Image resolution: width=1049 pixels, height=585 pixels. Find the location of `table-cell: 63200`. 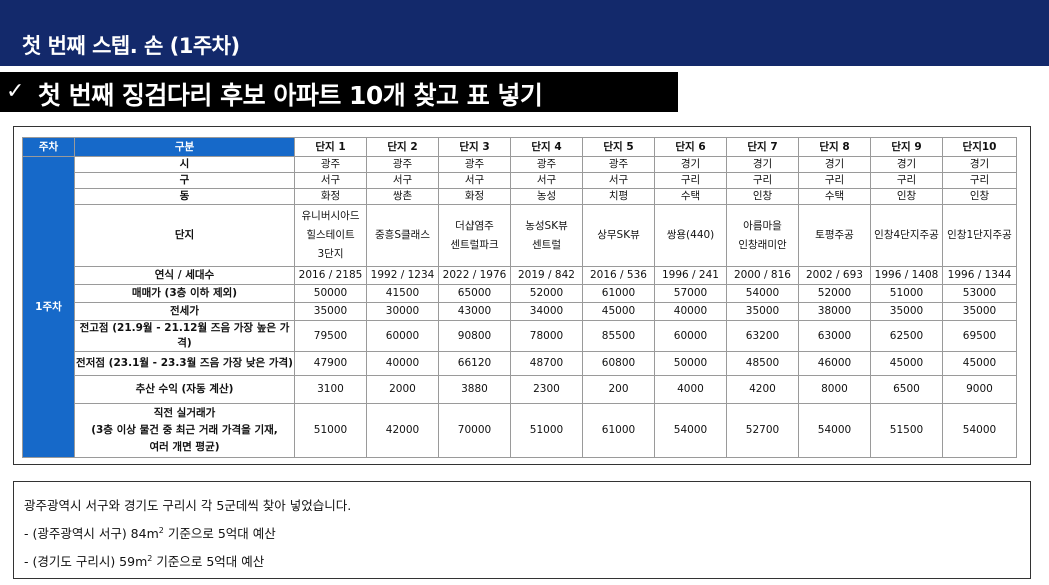

table-cell: 63200 is located at coordinates (762, 336).